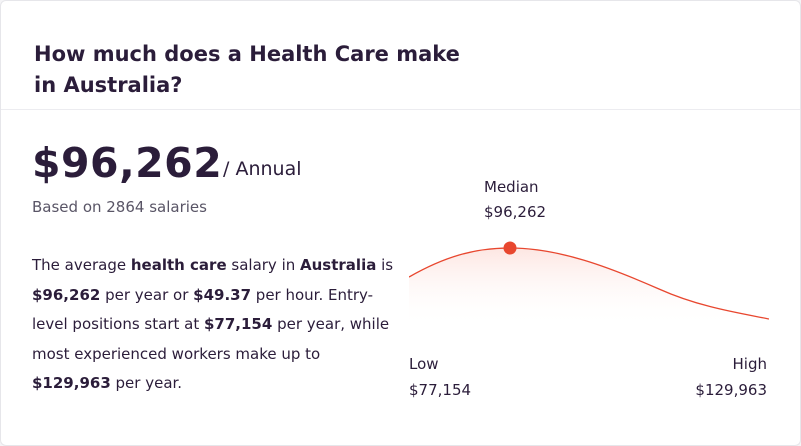 This screenshot has height=446, width=801. Describe the element at coordinates (203, 309) in the screenshot. I see `desc-text: per hour. Entry-level positions start at` at that location.